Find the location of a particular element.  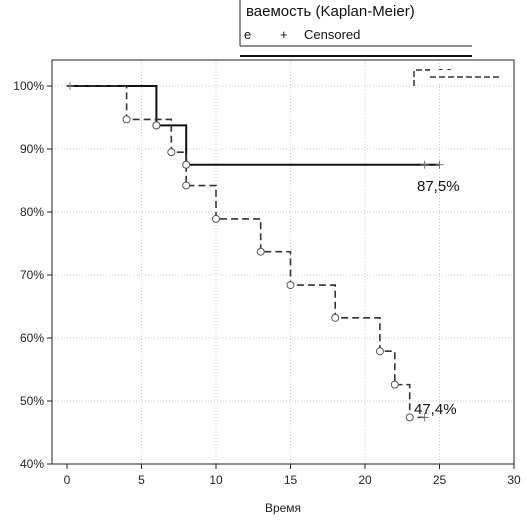

x-tick-label: 5 is located at coordinates (141, 480).